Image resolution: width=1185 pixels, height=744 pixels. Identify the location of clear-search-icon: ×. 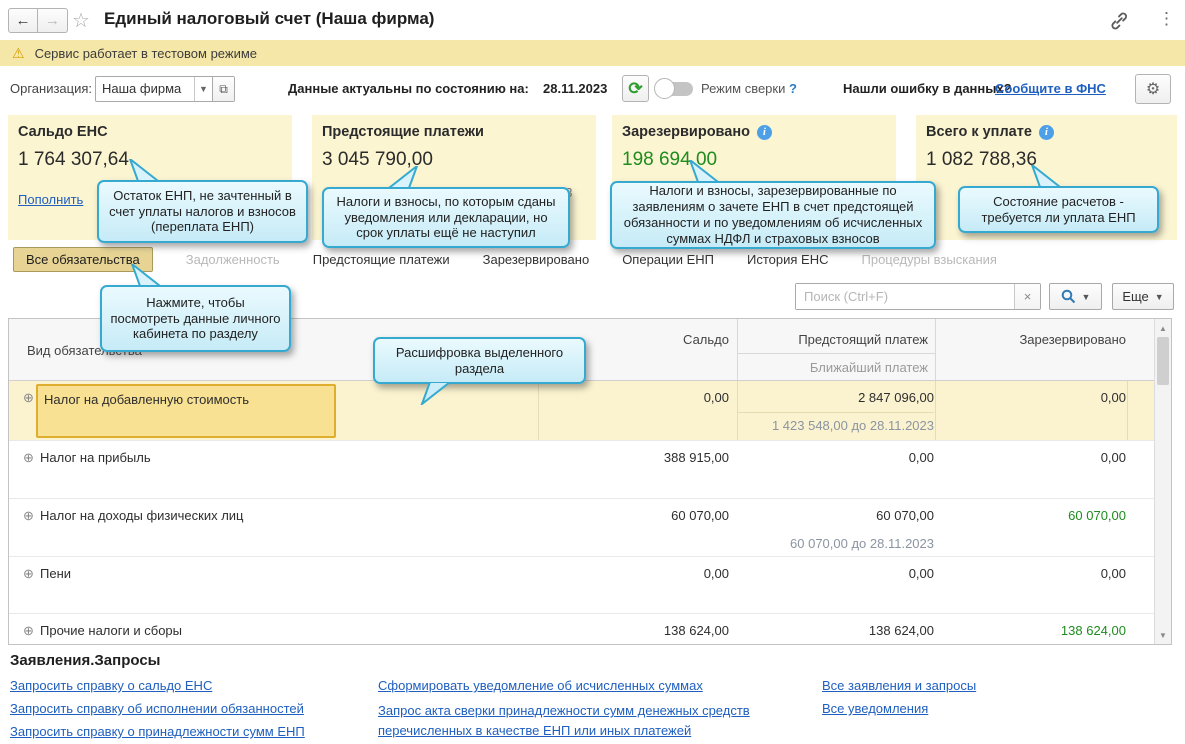
(1027, 296).